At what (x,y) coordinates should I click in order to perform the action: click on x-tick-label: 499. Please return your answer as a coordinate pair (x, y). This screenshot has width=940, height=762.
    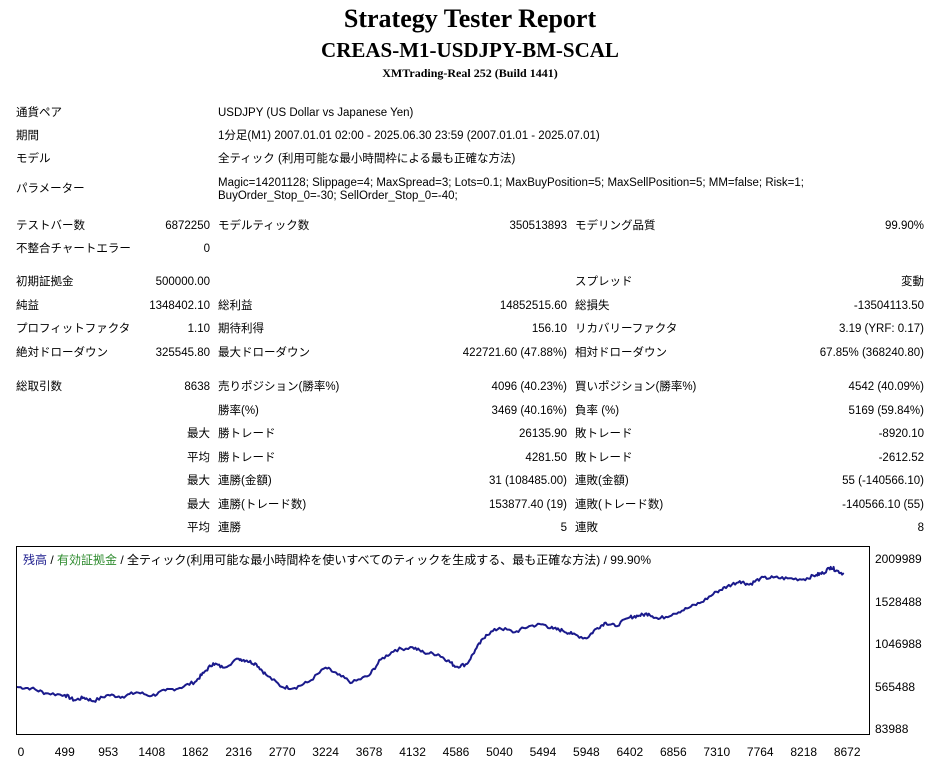
    Looking at the image, I should click on (64, 752).